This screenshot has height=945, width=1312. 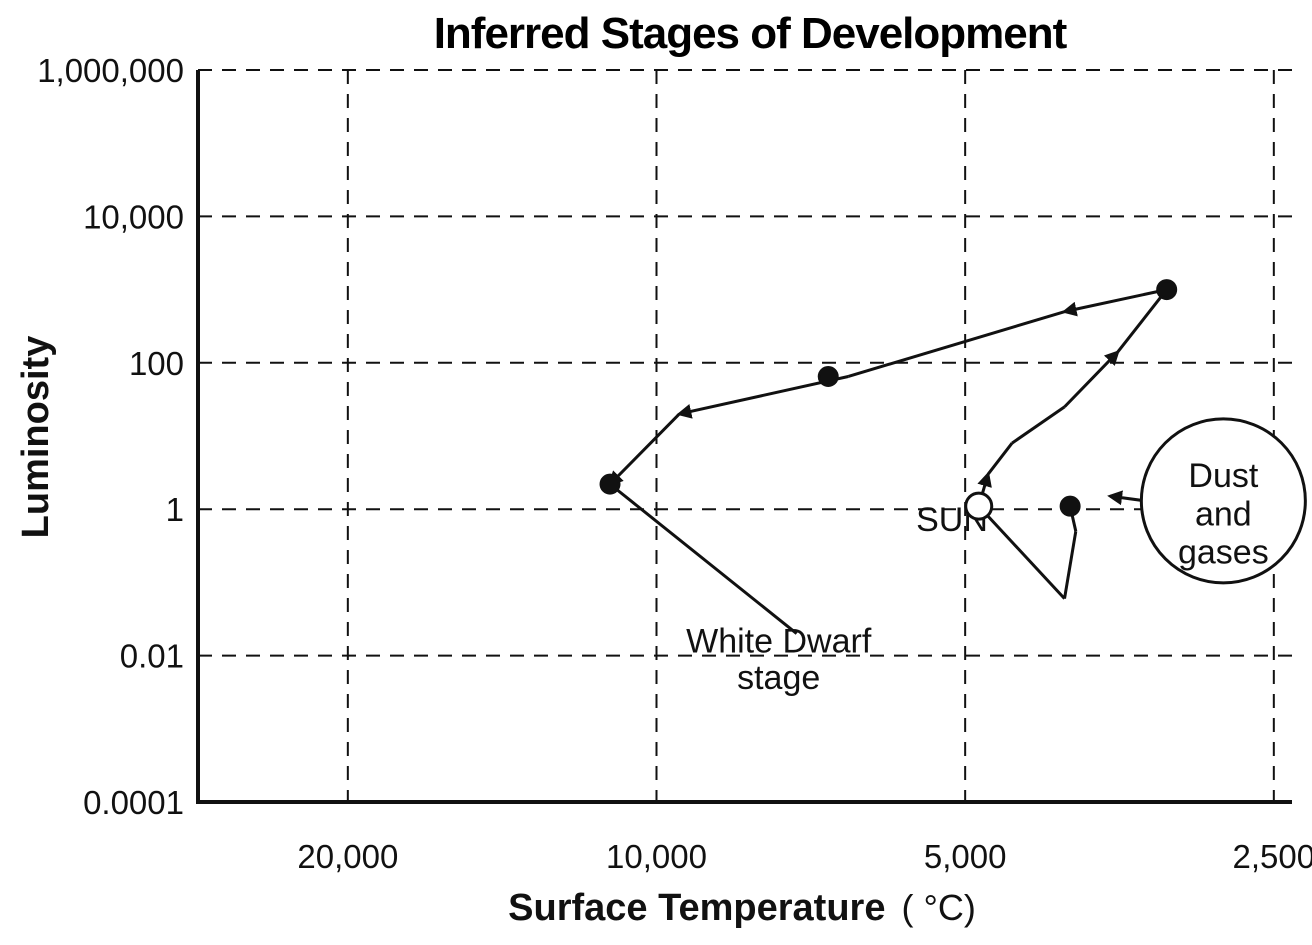 I want to click on y-tick-labels: 0.0001 0.01 1 100 10,000 1,000,000, so click(x=110, y=436).